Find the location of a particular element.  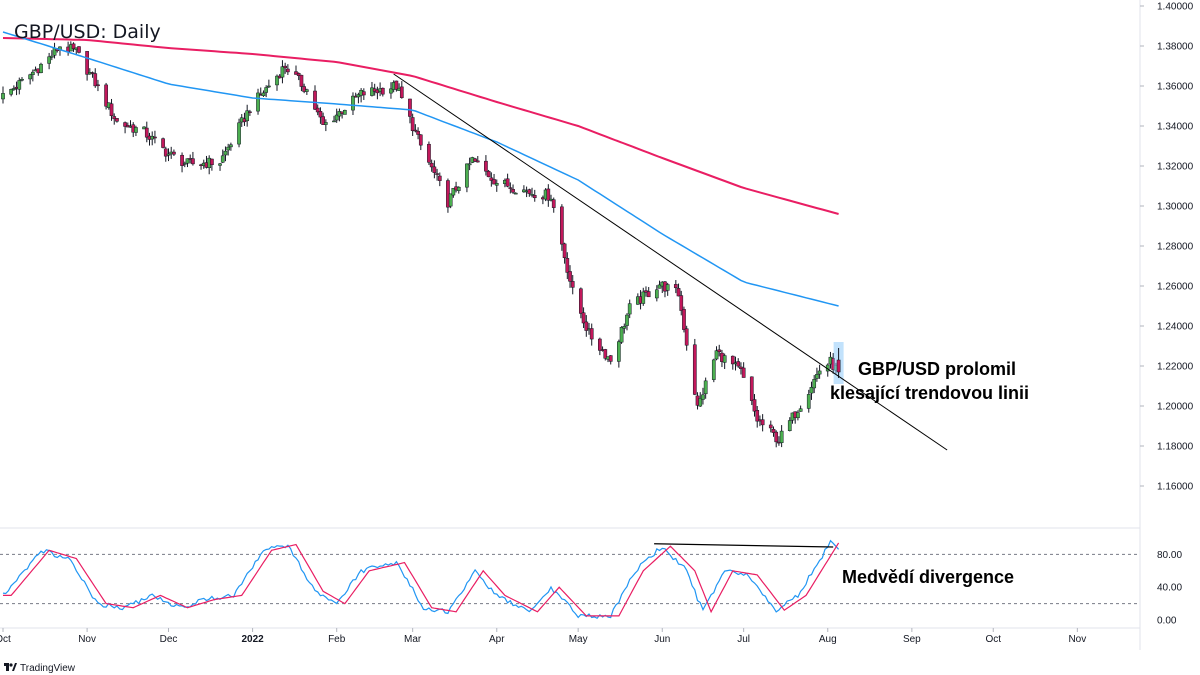

tradingview-logo-icon is located at coordinates (10, 667).